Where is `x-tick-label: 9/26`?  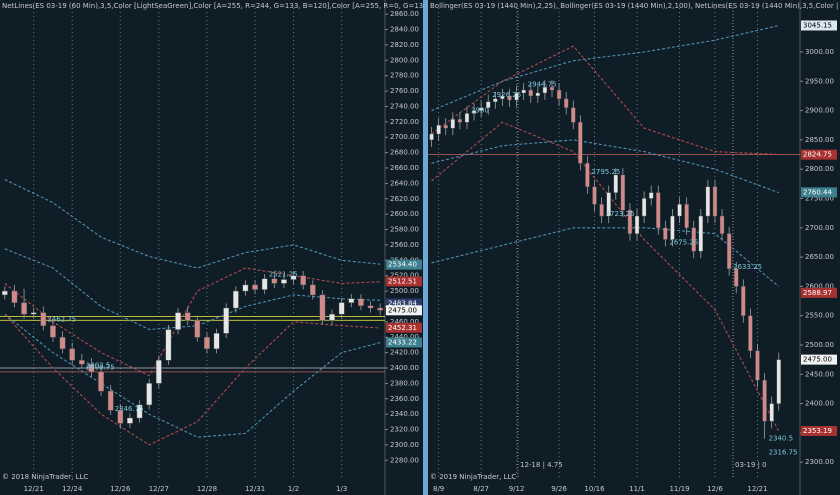
x-tick-label: 9/26 is located at coordinates (559, 489).